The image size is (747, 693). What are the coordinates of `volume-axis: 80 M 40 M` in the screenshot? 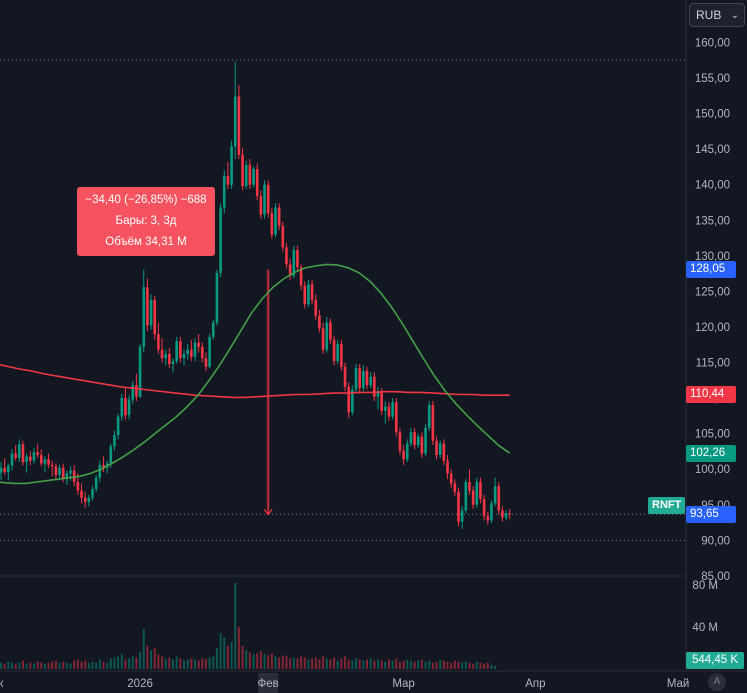 It's located at (705, 607).